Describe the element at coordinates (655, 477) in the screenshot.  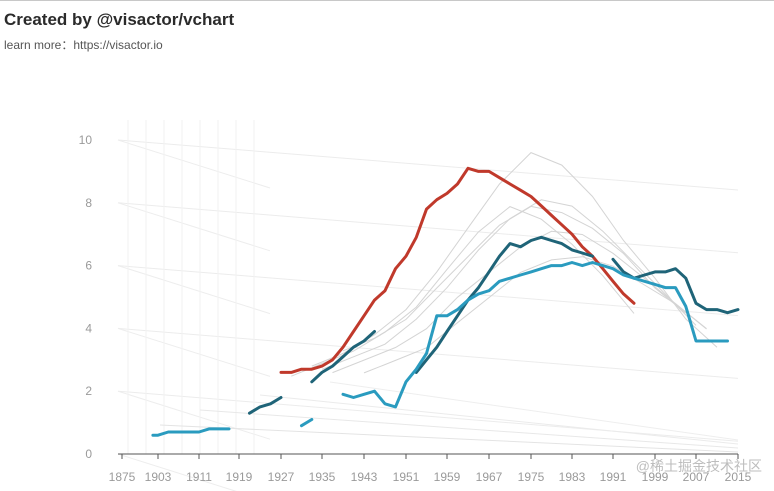
I see `x-tick-label: 1999` at that location.